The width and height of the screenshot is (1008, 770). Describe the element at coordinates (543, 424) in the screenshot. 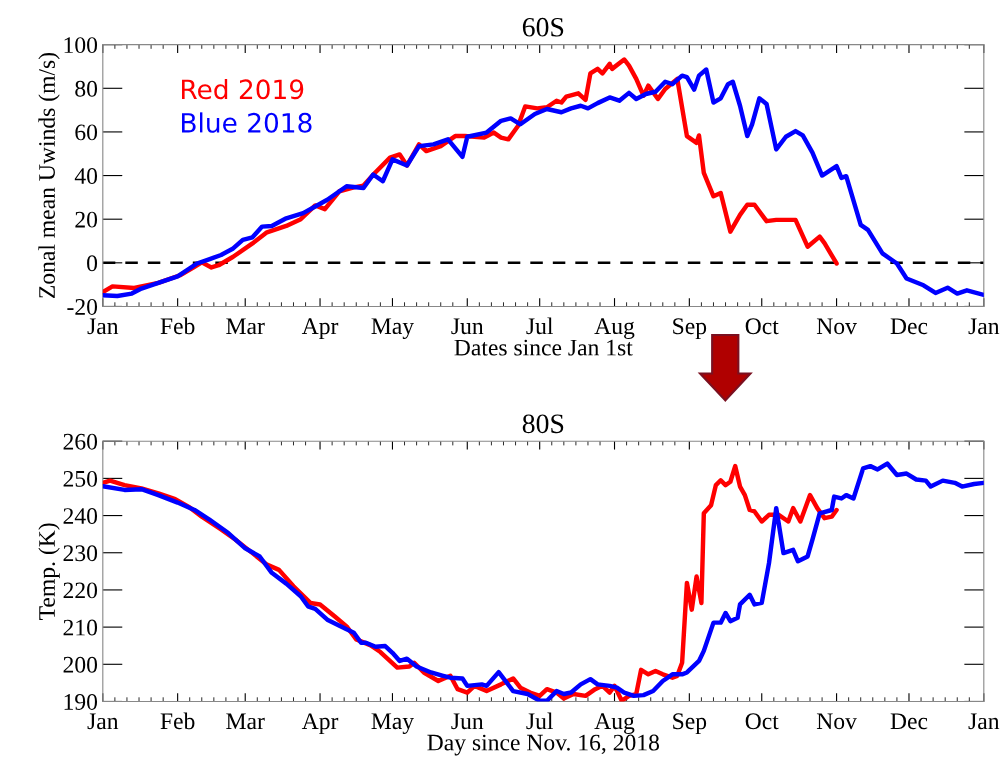

I see `chart-title: 80S` at that location.